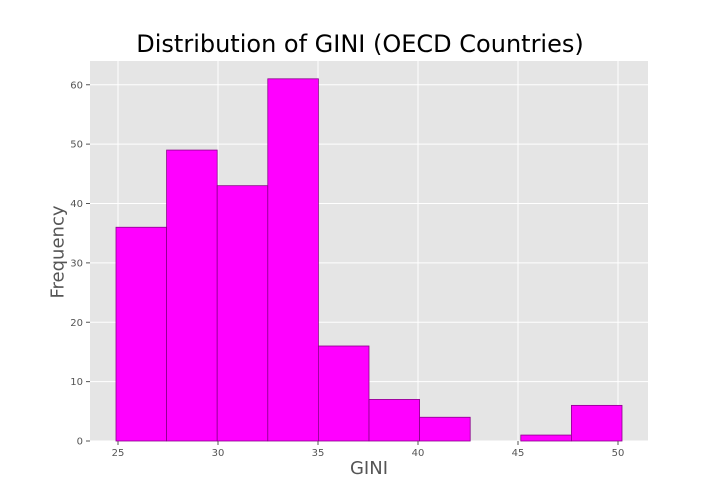 The height and width of the screenshot is (504, 720). I want to click on chart-title: Distribution of GINI (OECD Countries), so click(360, 44).